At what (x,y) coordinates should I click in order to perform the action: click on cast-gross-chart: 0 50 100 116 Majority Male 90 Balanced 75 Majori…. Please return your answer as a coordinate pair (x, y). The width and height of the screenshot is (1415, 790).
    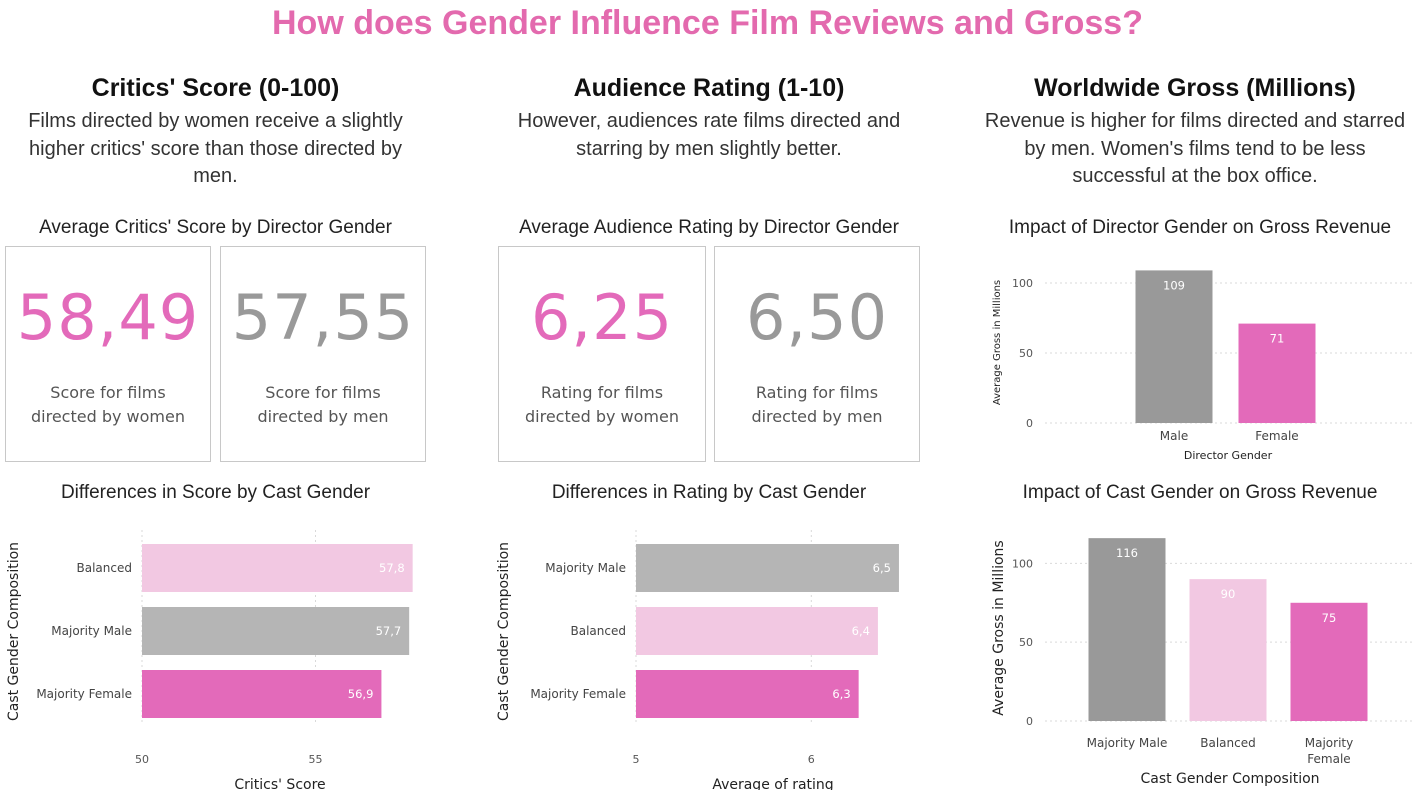
    Looking at the image, I should click on (1203, 662).